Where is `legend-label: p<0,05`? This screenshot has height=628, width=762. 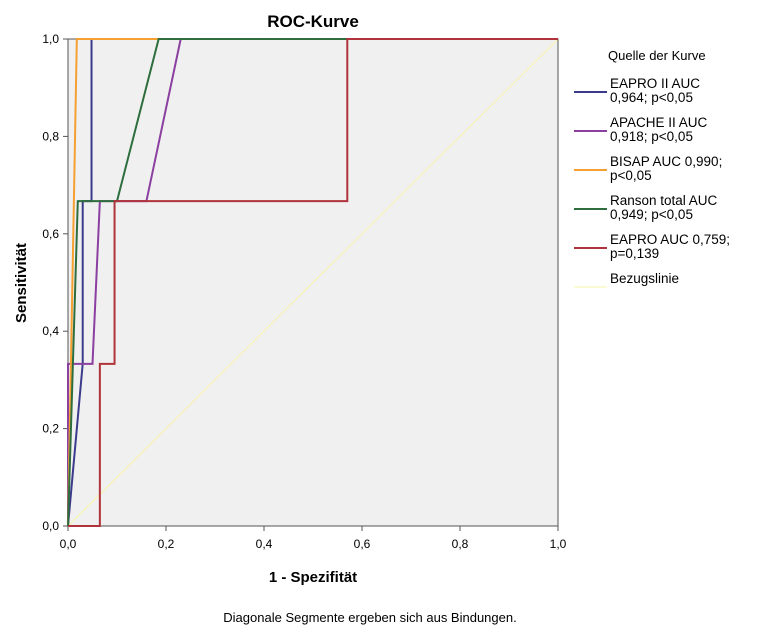 legend-label: p<0,05 is located at coordinates (631, 175).